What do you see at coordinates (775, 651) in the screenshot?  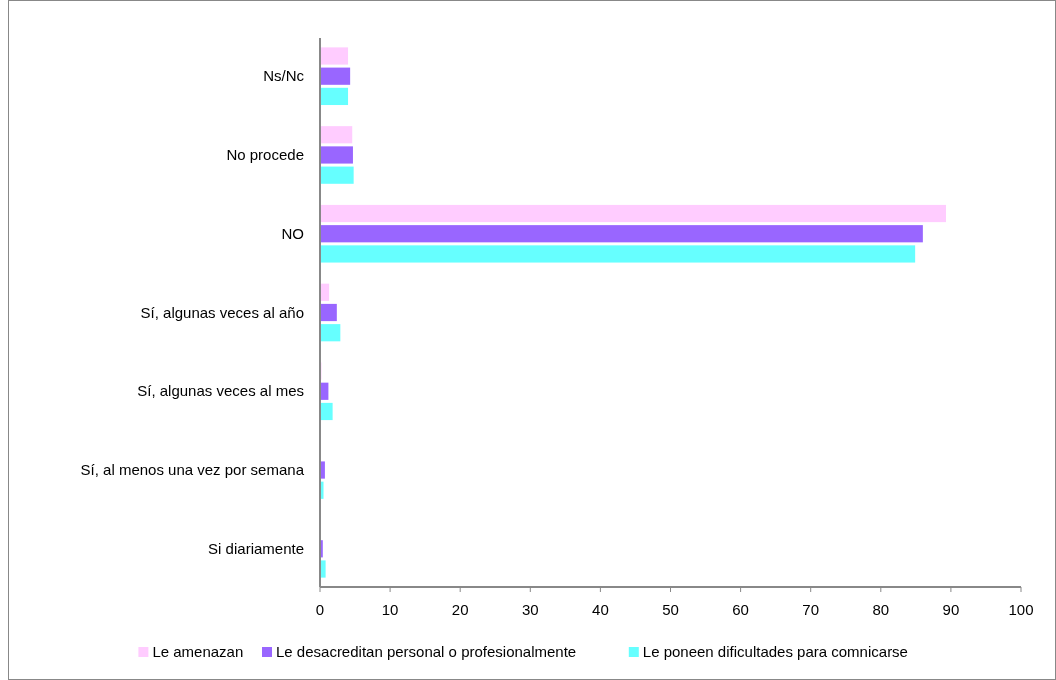 I see `legend-label: Le poneen dificultades para comnicarse` at bounding box center [775, 651].